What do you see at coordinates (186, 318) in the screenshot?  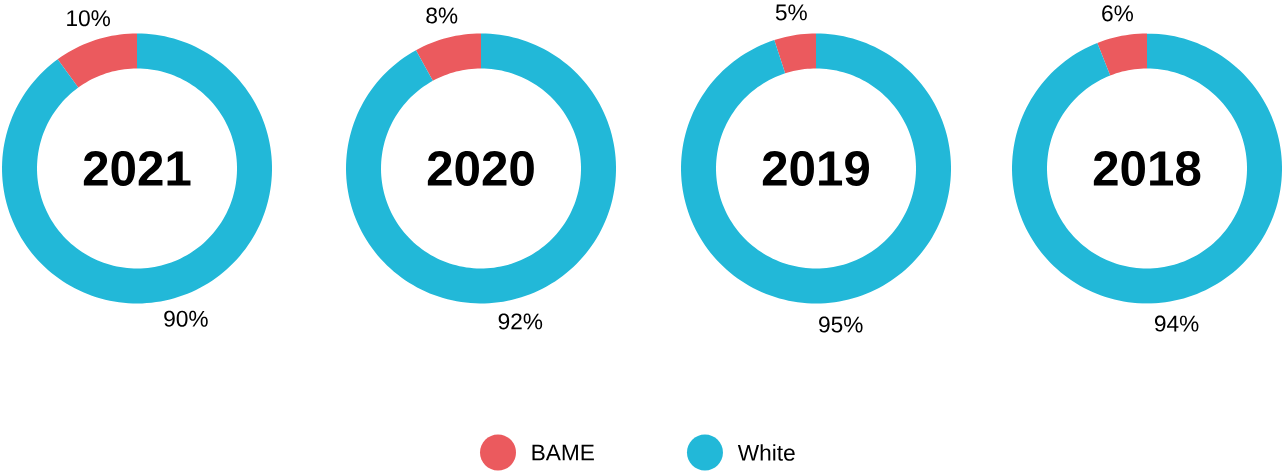 I see `data-label: 90%` at bounding box center [186, 318].